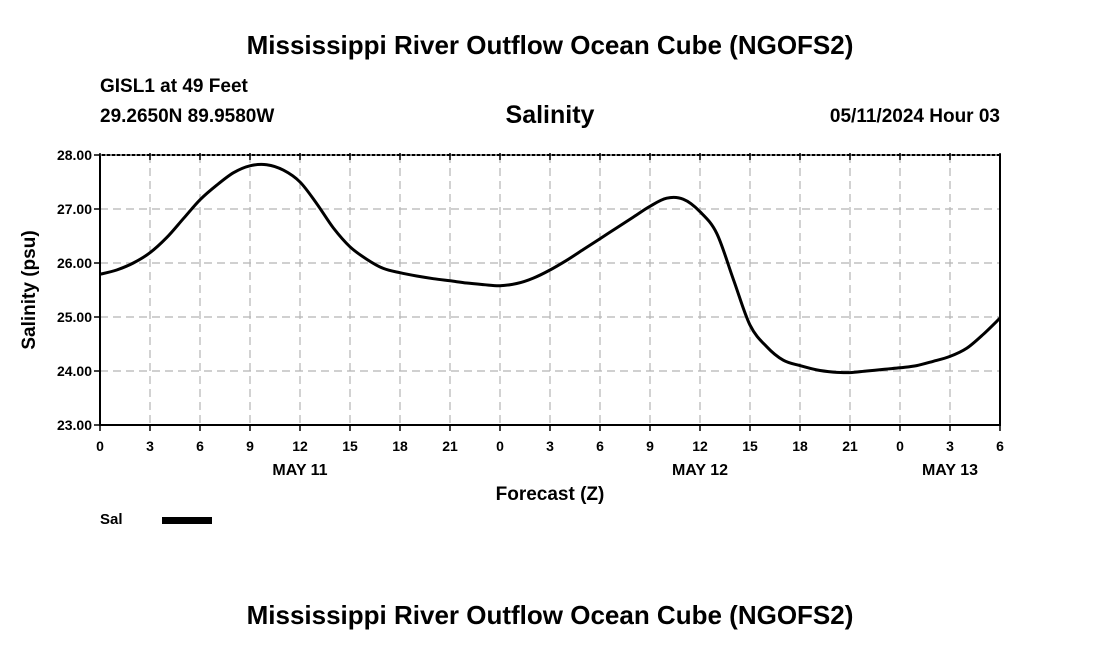 This screenshot has height=650, width=1100. What do you see at coordinates (550, 494) in the screenshot?
I see `x-axis-label: Forecast (Z)` at bounding box center [550, 494].